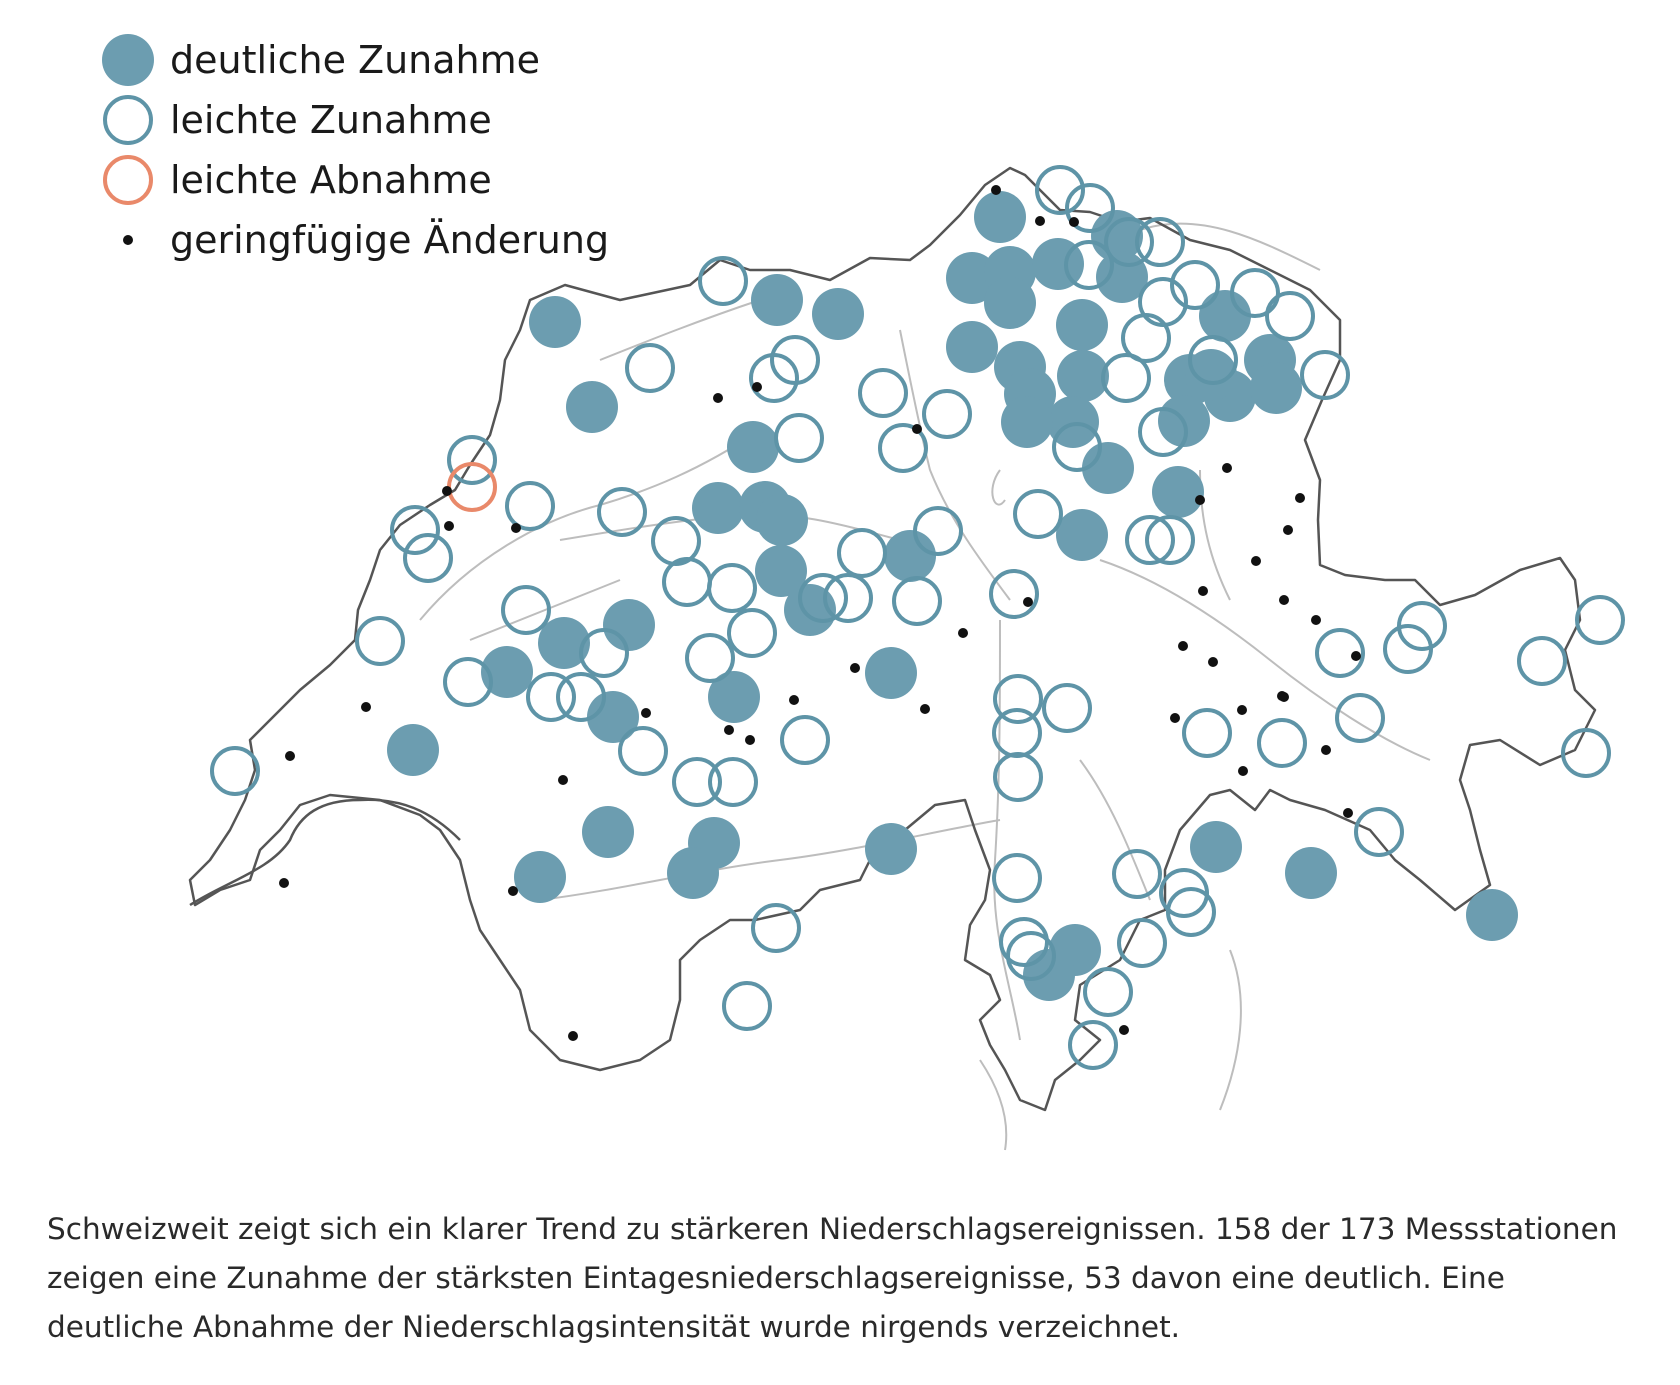 This screenshot has height=1385, width=1680. What do you see at coordinates (128, 120) in the screenshot?
I see `ring-icon` at bounding box center [128, 120].